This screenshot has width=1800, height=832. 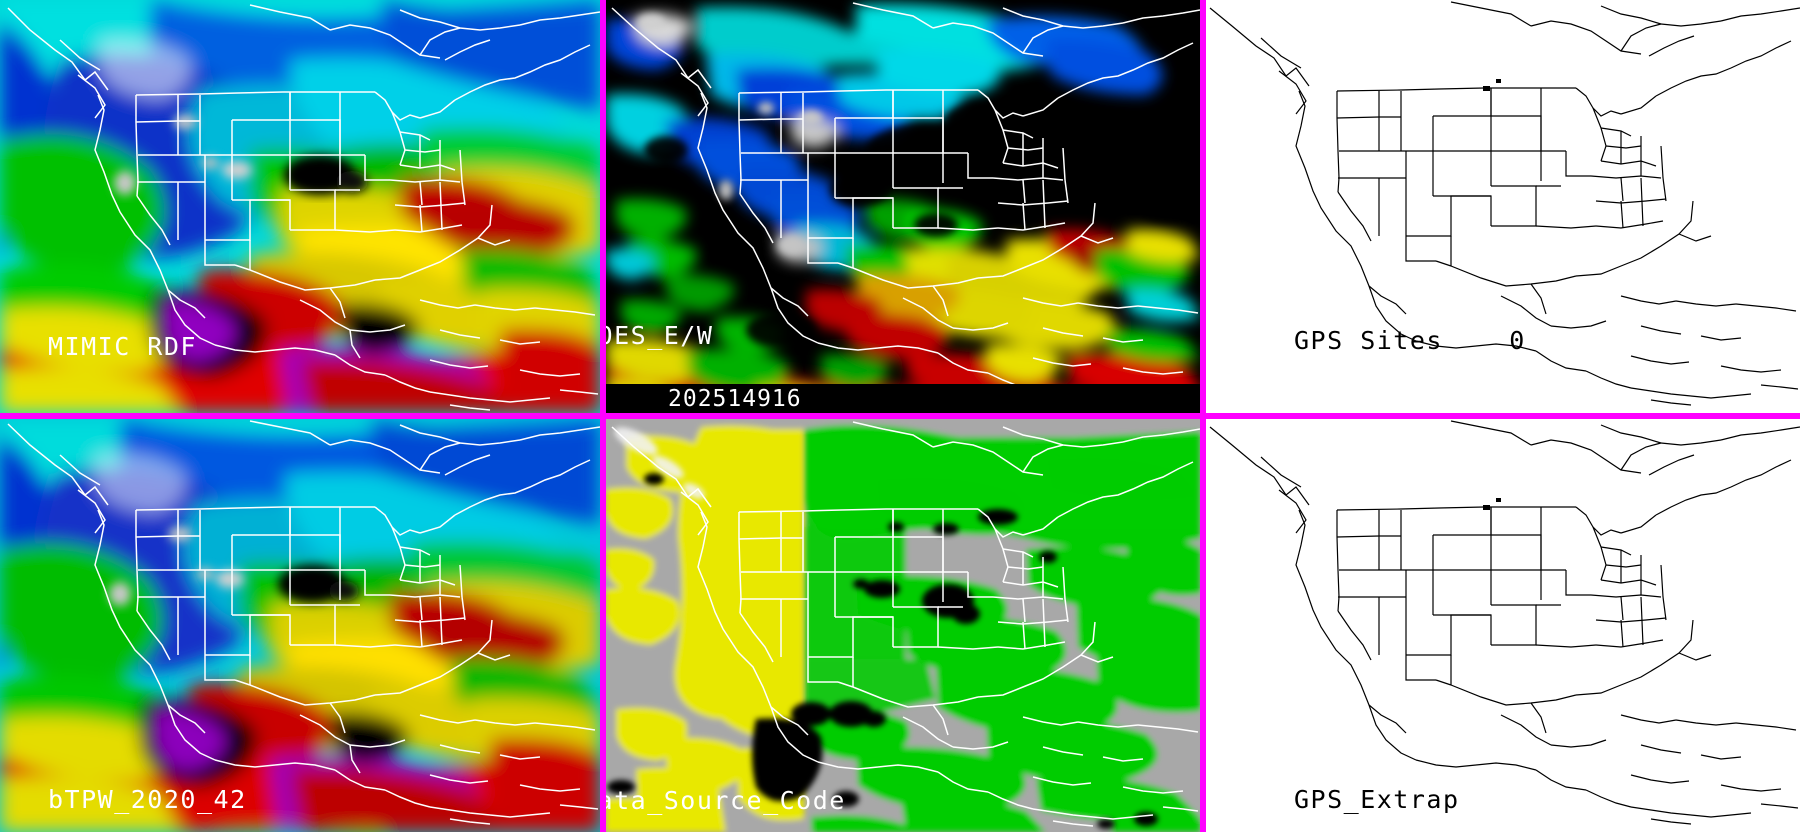 I want to click on panel-label-gps-sites: GPS Sites 0, so click(x=1410, y=340).